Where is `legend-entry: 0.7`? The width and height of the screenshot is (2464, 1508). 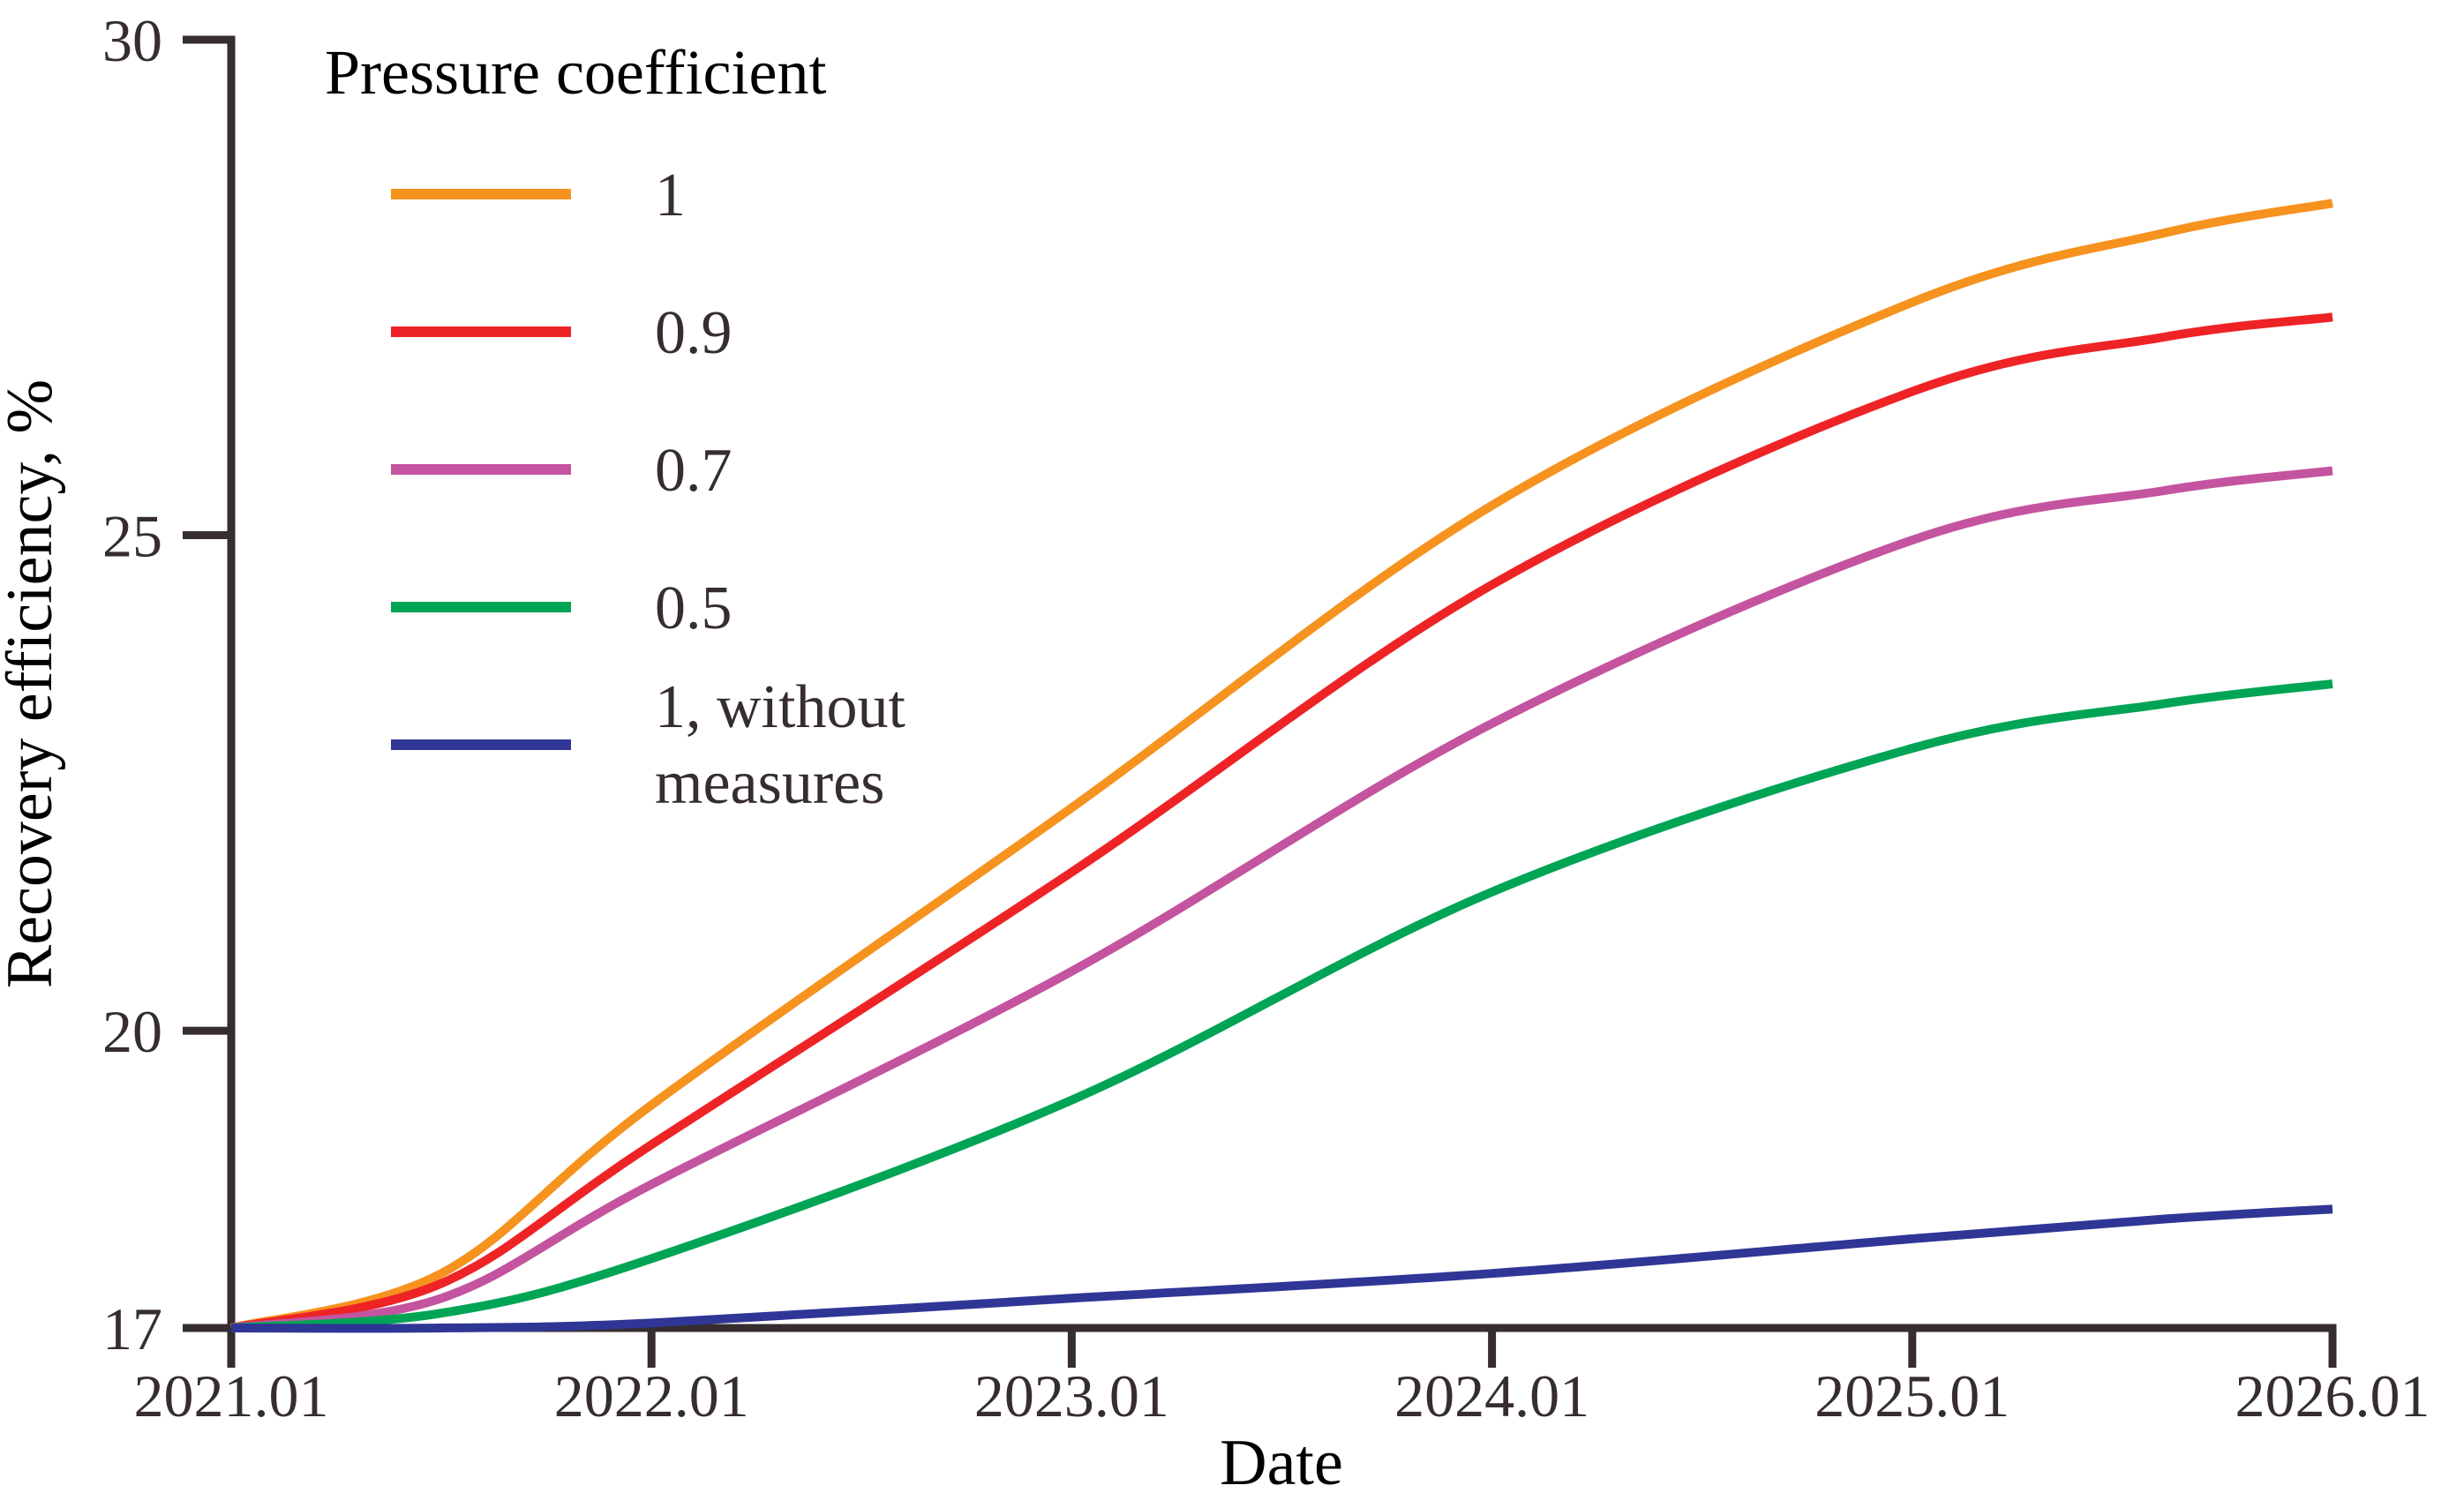
legend-entry: 0.7 is located at coordinates (561, 471).